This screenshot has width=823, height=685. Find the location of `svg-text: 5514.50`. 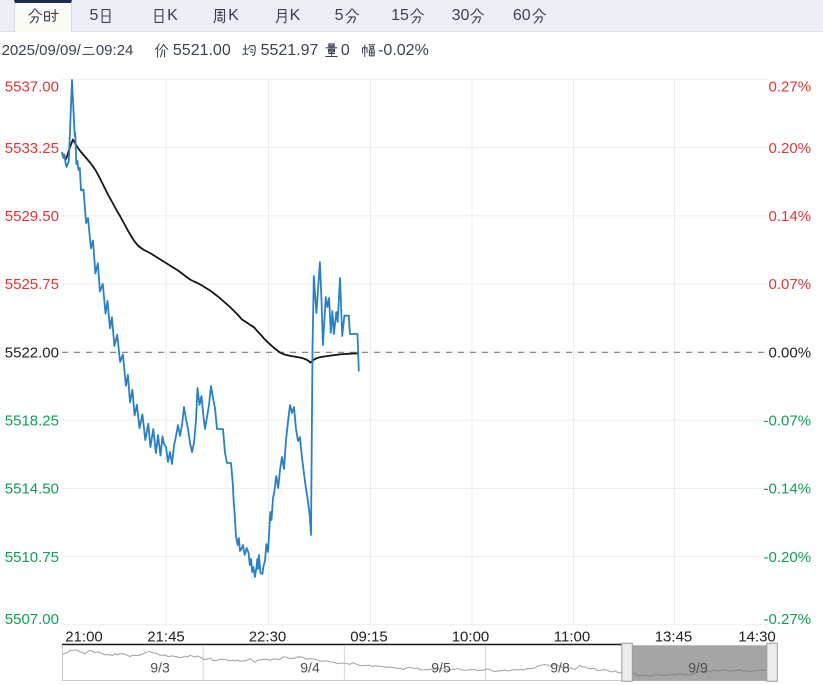

svg-text: 5514.50 is located at coordinates (32, 489).